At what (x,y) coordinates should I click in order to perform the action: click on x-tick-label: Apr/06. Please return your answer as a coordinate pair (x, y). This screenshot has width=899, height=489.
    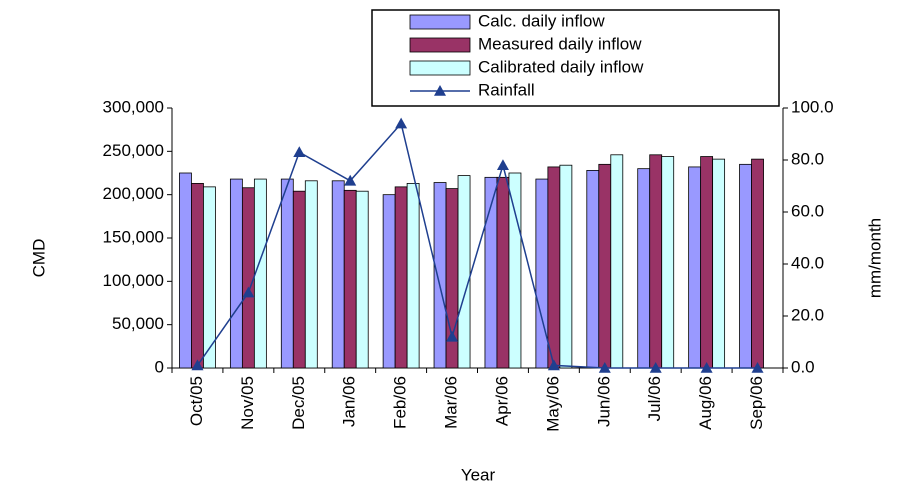
    Looking at the image, I should click on (501, 401).